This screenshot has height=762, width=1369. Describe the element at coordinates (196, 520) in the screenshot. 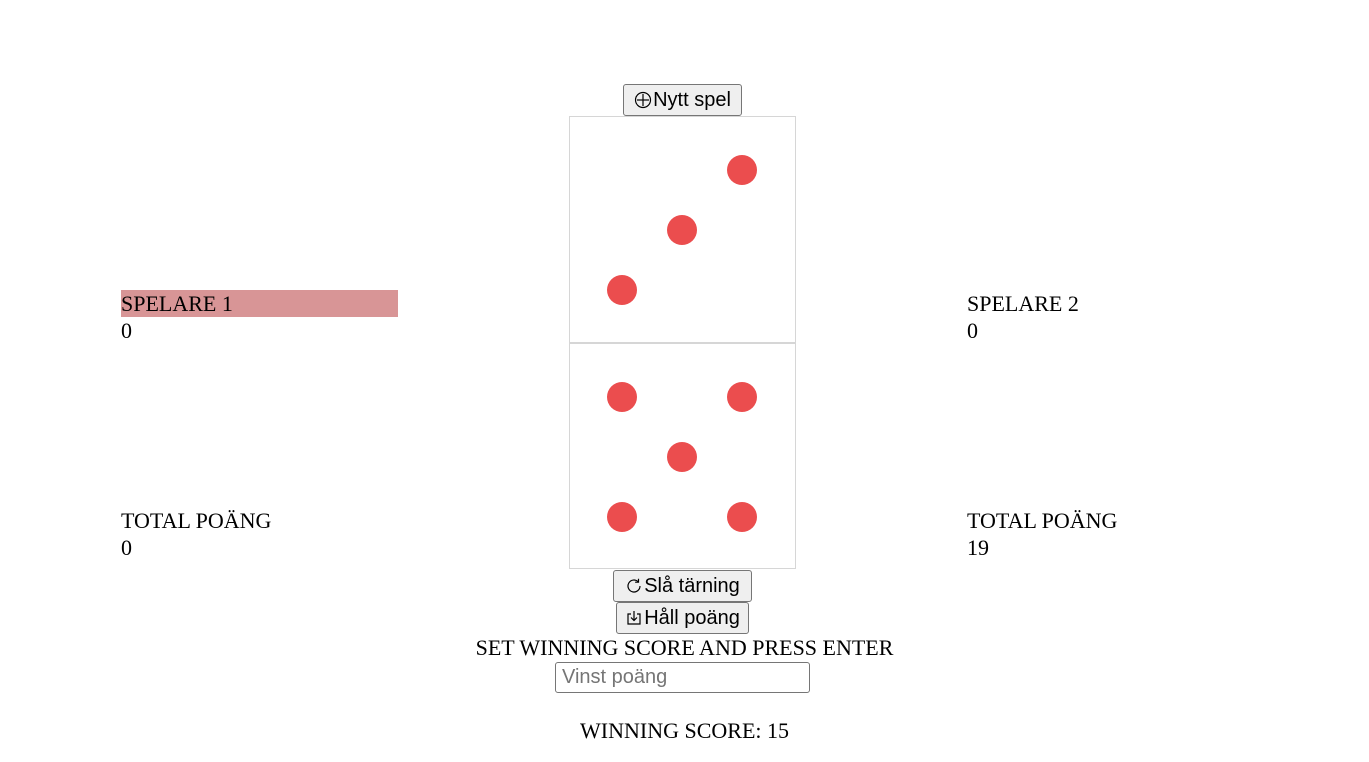

I see `player-1-total-label: TOTAL POÄNG` at that location.